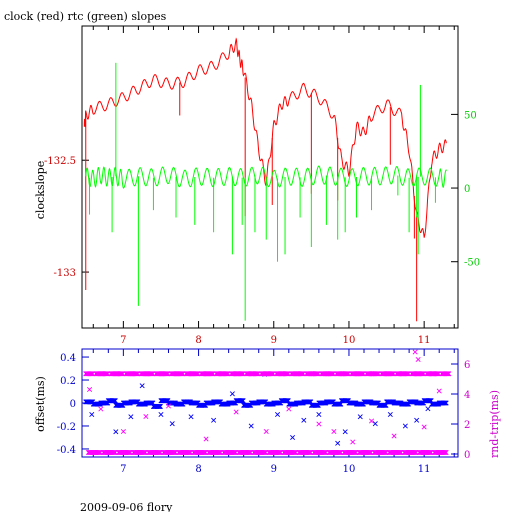  Describe the element at coordinates (467, 455) in the screenshot. I see `bottom-y-tick-label-right: 0` at that location.